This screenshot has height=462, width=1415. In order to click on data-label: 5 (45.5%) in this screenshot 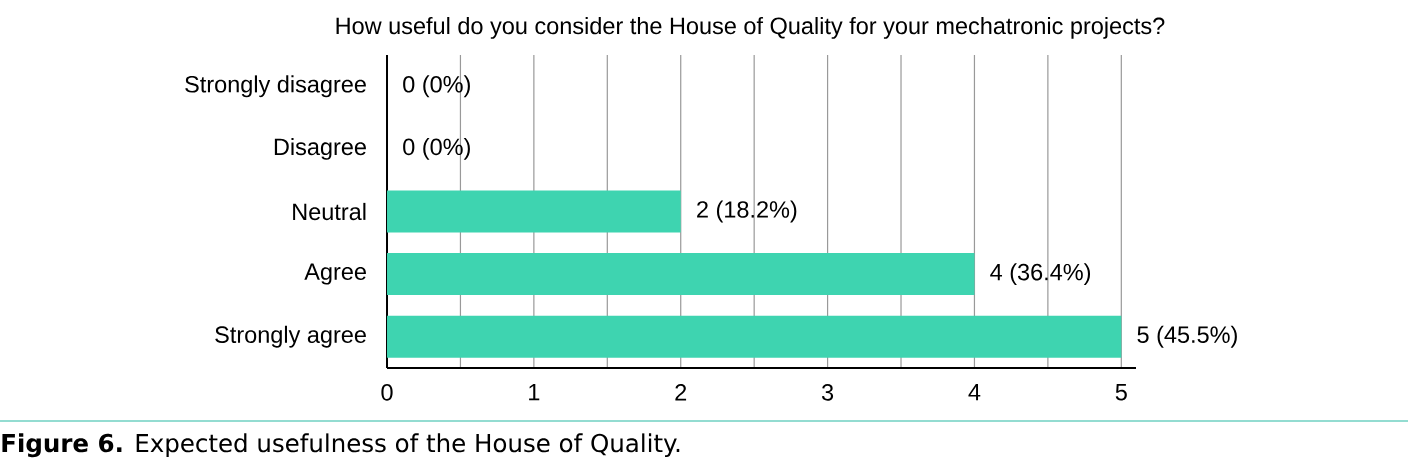, I will do `click(1187, 336)`.